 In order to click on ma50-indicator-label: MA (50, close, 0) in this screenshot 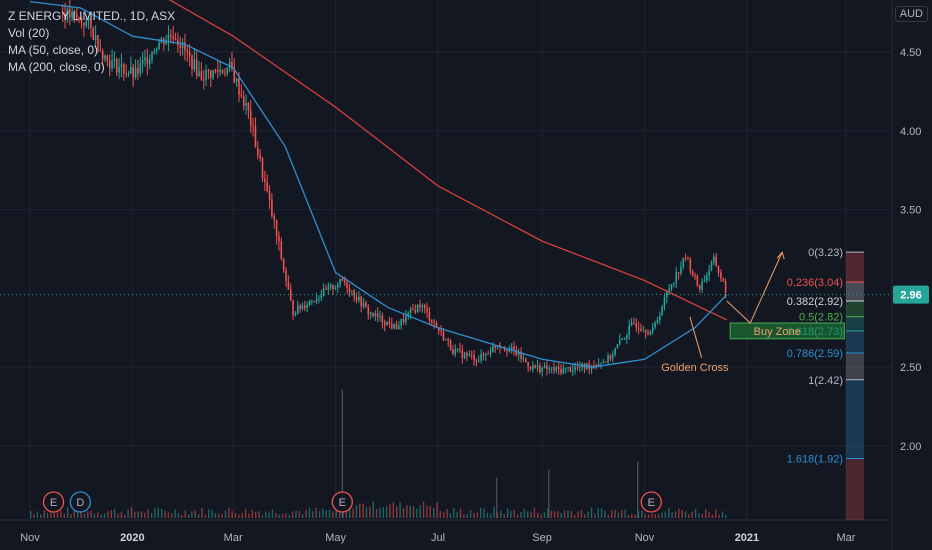, I will do `click(53, 50)`.